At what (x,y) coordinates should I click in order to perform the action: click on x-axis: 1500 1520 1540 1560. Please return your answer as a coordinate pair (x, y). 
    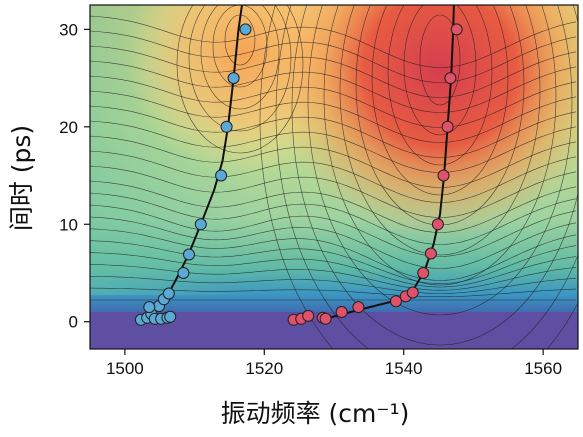
    Looking at the image, I should click on (334, 363).